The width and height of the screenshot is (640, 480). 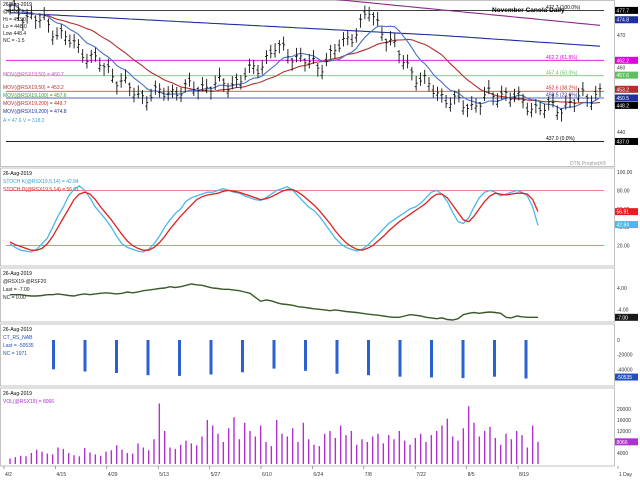 I want to click on price-badge-6: 448.2, so click(x=623, y=106).